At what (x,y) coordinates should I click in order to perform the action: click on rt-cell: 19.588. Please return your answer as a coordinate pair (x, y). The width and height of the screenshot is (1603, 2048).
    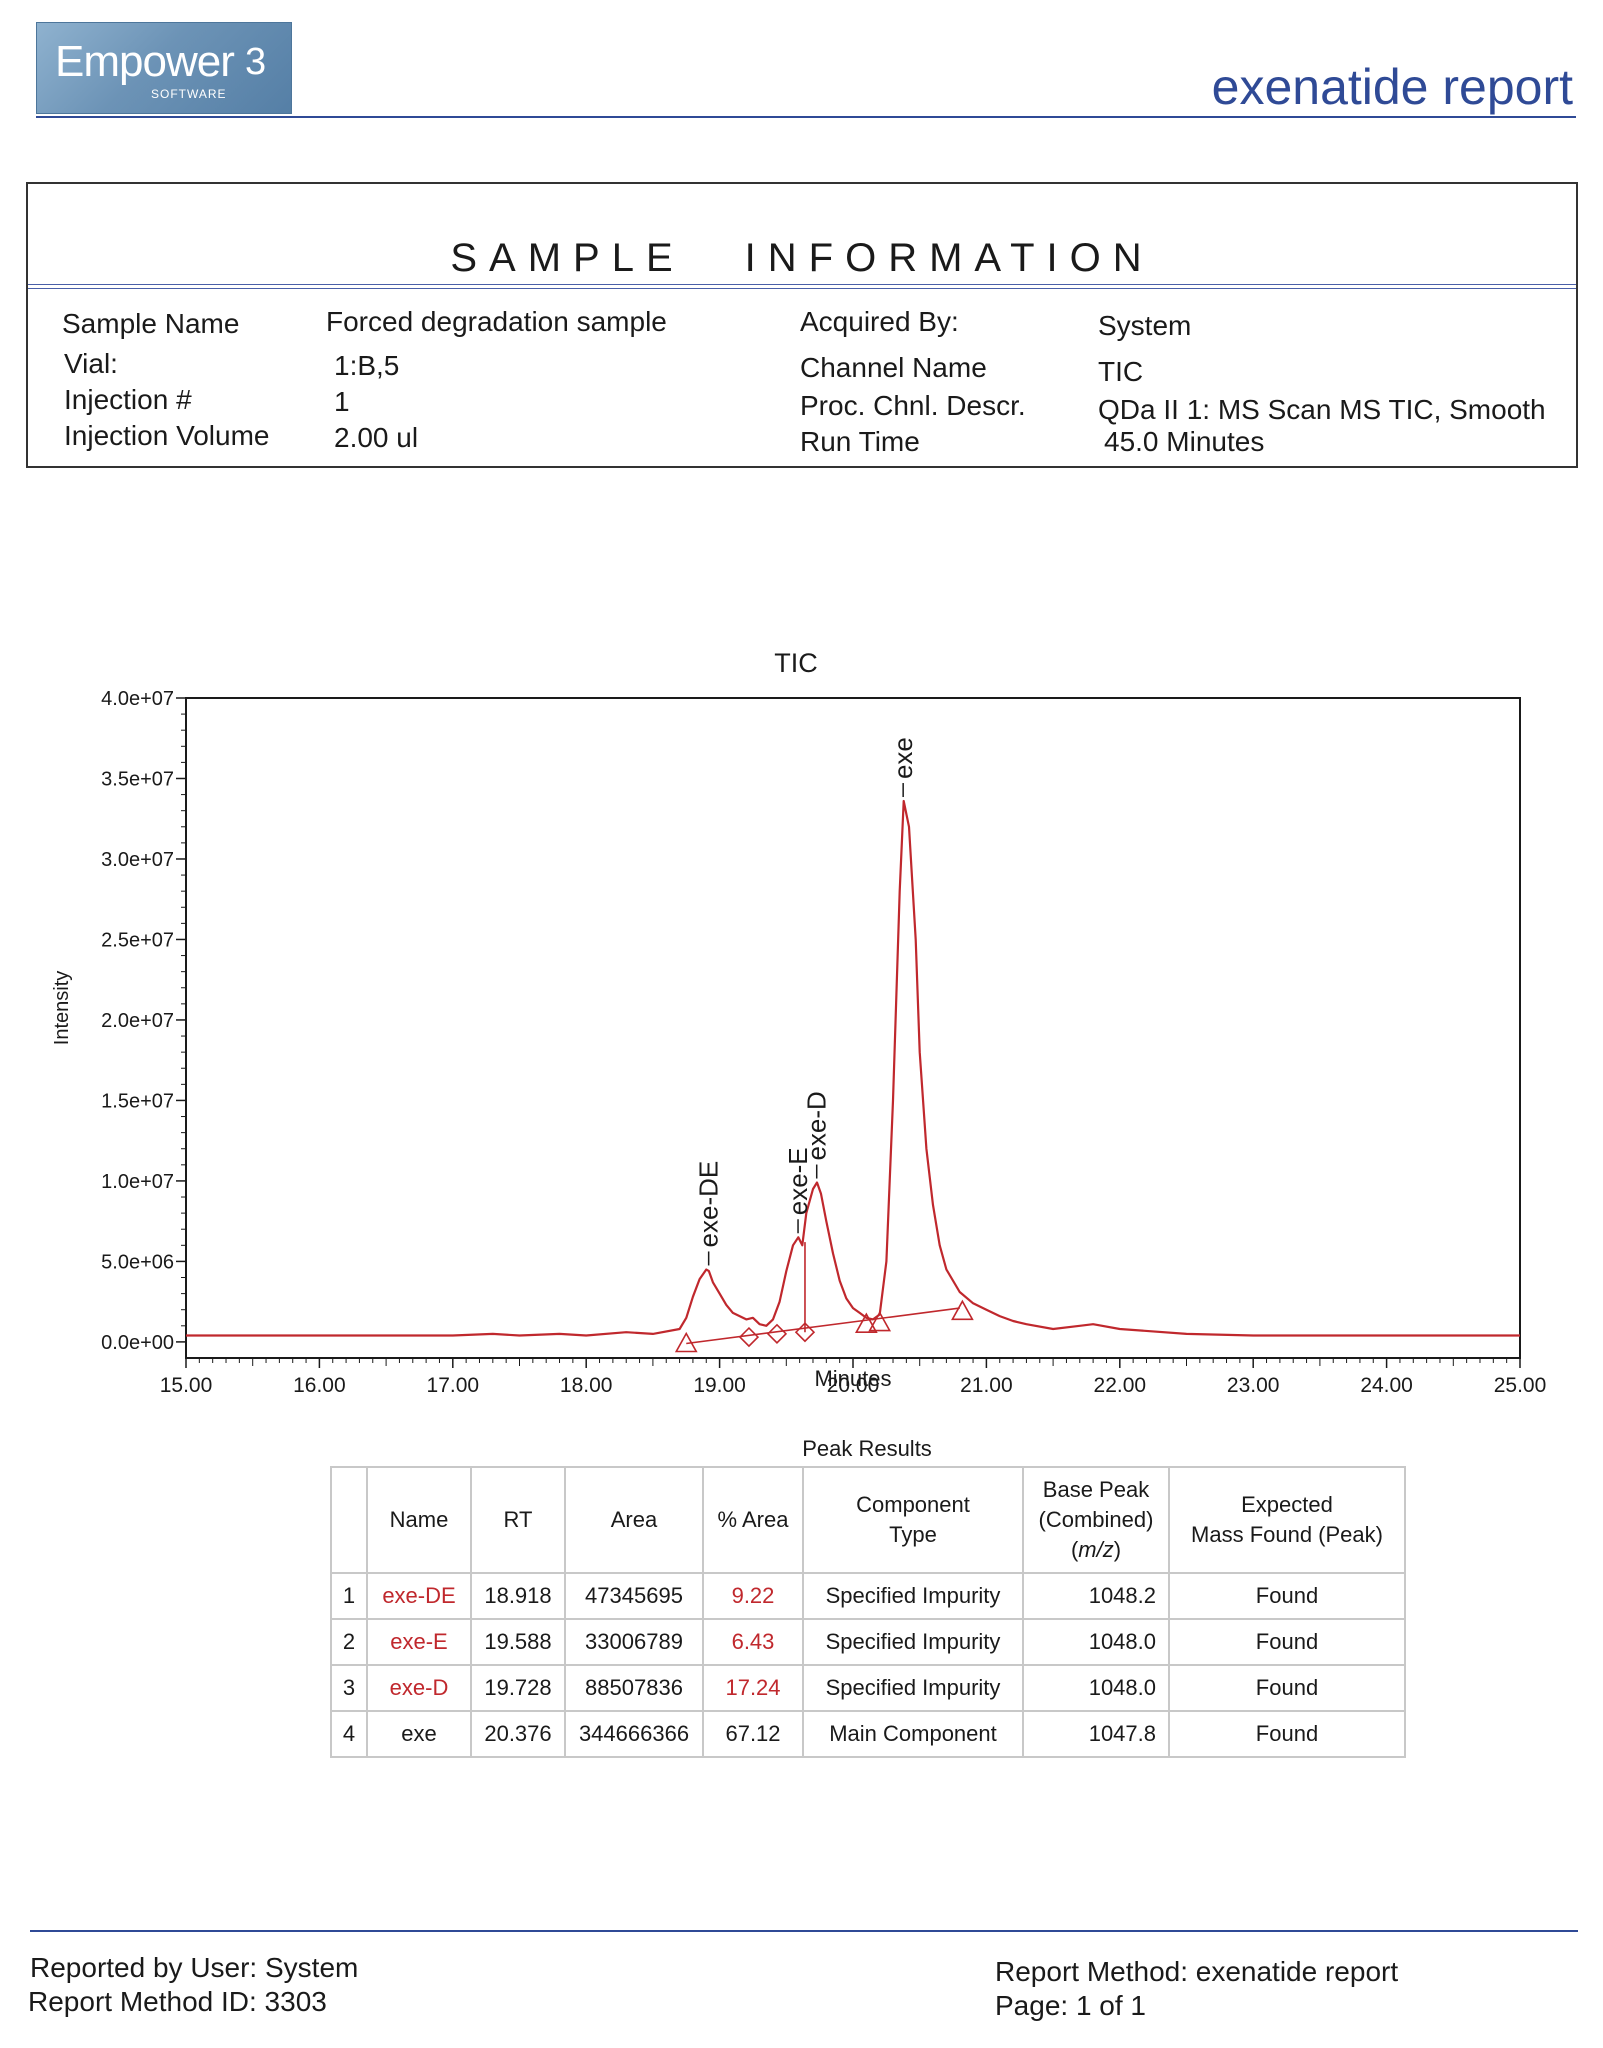
    Looking at the image, I should click on (518, 1642).